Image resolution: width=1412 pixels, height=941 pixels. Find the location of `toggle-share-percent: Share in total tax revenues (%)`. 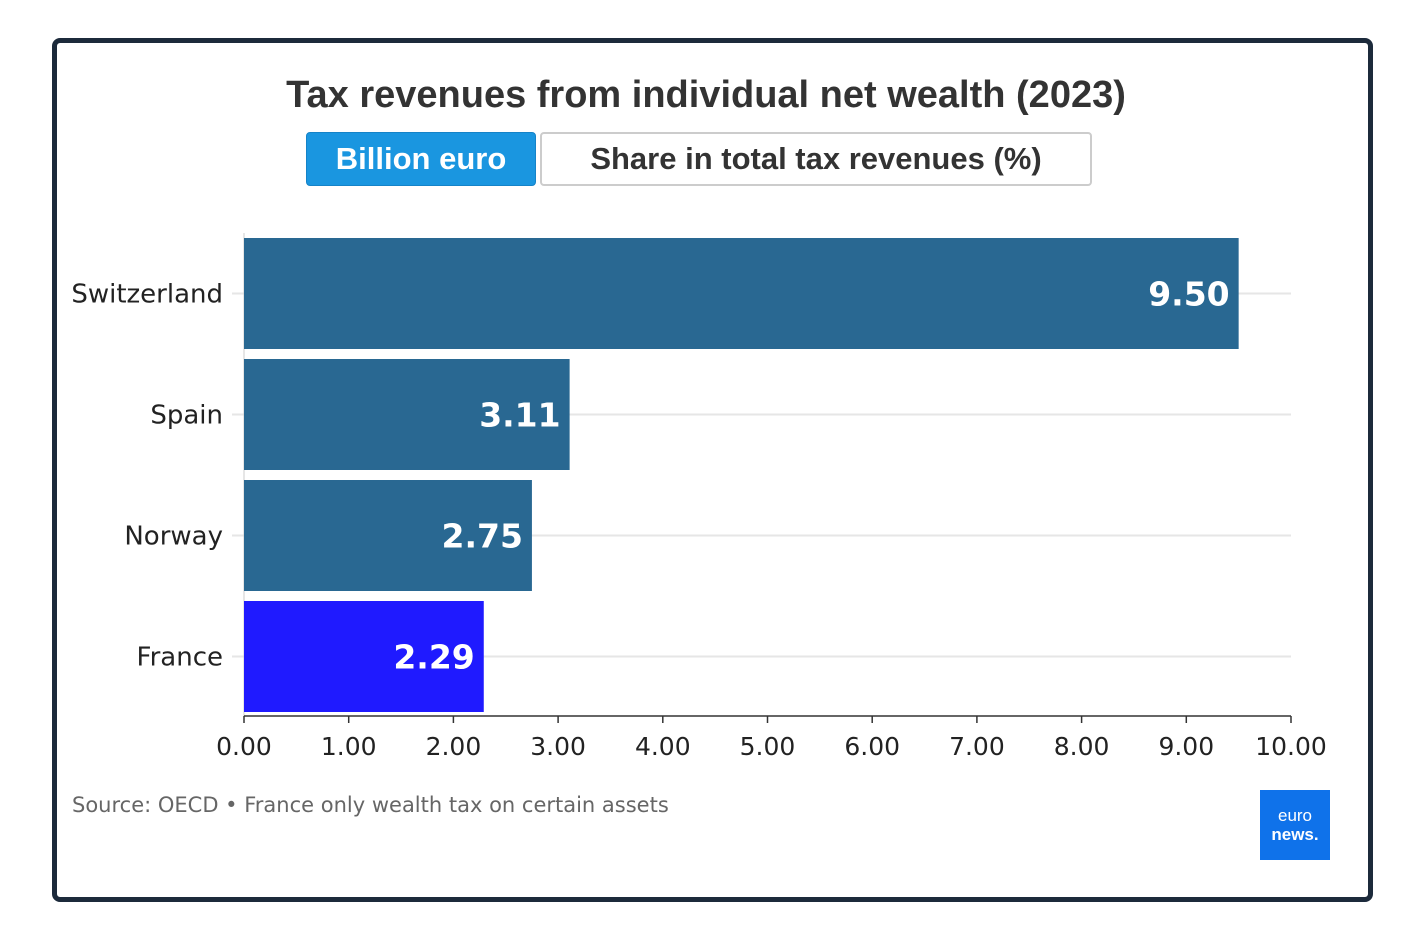

toggle-share-percent: Share in total tax revenues (%) is located at coordinates (816, 159).